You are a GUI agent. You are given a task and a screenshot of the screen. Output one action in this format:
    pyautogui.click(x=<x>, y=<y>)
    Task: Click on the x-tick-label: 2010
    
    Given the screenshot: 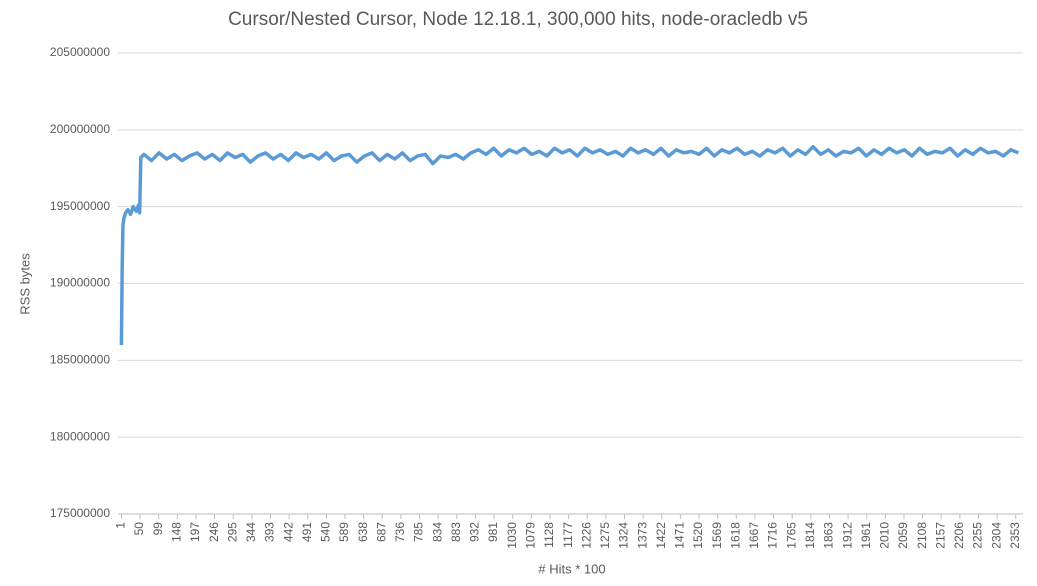 What is the action you would take?
    pyautogui.click(x=885, y=535)
    